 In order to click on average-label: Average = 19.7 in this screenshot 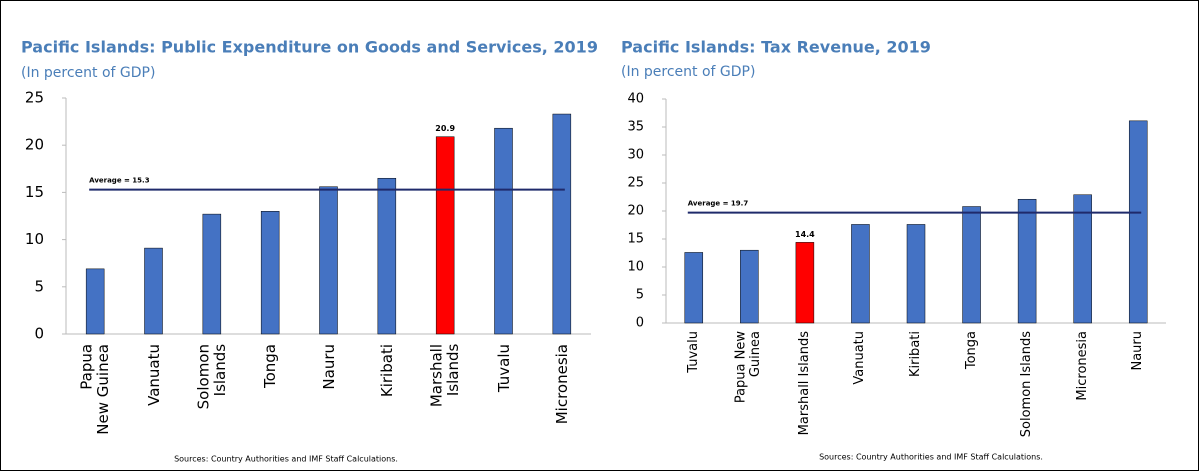, I will do `click(718, 204)`.